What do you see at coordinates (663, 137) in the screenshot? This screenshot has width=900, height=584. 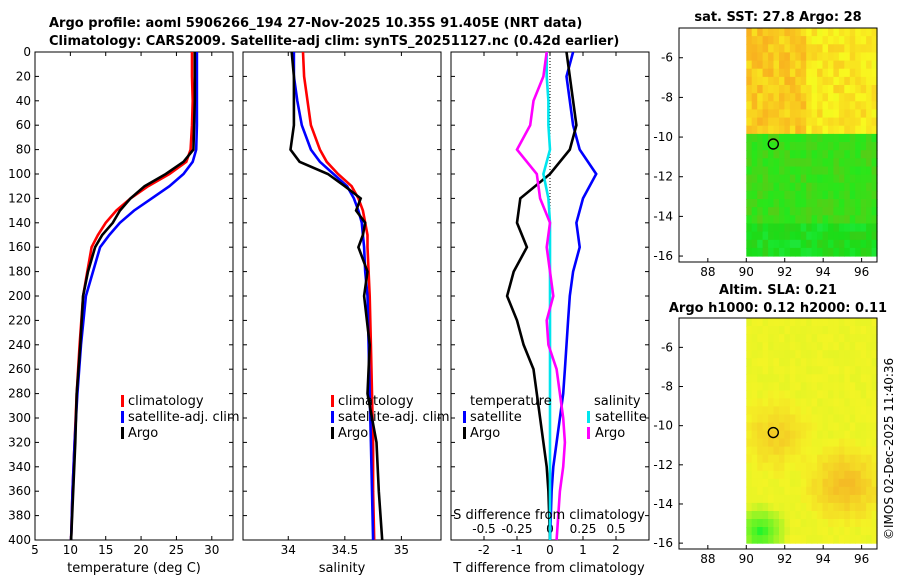 I see `lat-tick-label: -10` at bounding box center [663, 137].